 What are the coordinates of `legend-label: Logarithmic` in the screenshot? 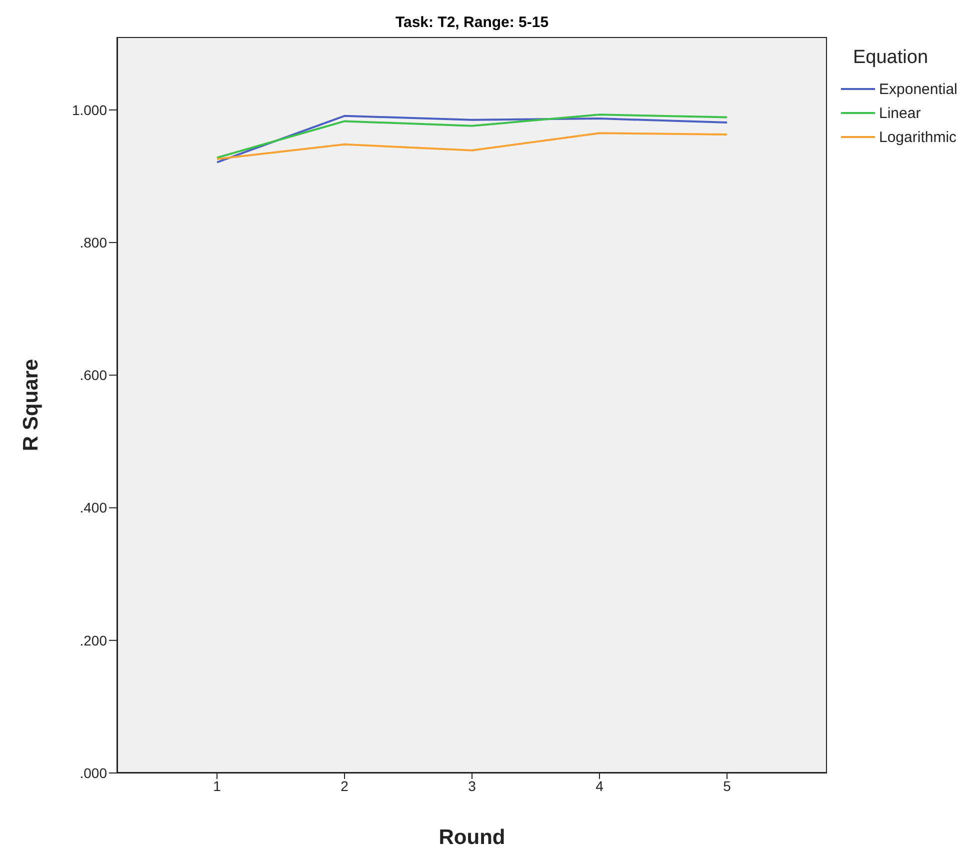 It's located at (918, 137).